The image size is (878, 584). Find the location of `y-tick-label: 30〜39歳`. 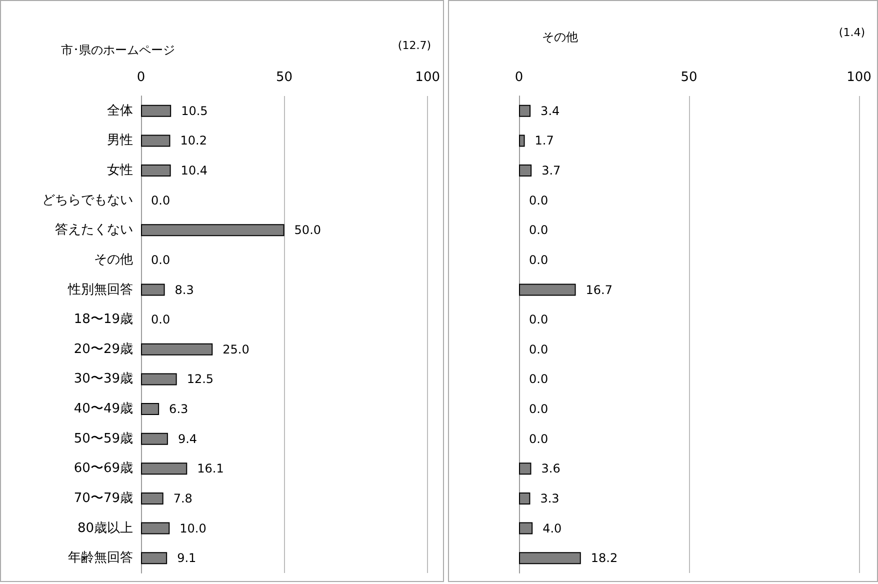

y-tick-label: 30〜39歳 is located at coordinates (103, 379).